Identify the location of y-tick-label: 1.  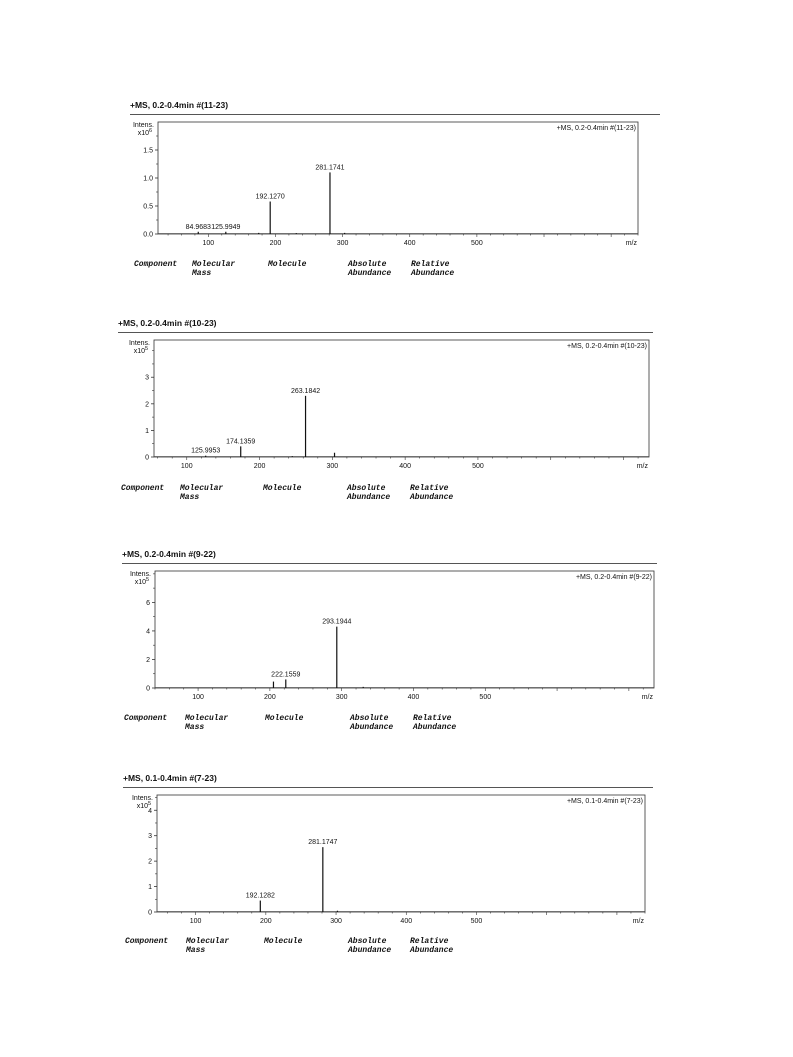
(150, 887).